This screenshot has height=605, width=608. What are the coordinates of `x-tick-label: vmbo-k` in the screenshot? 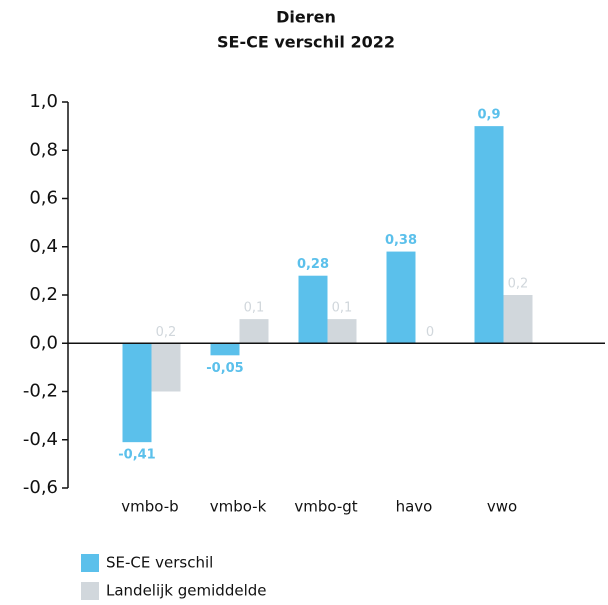 It's located at (238, 507).